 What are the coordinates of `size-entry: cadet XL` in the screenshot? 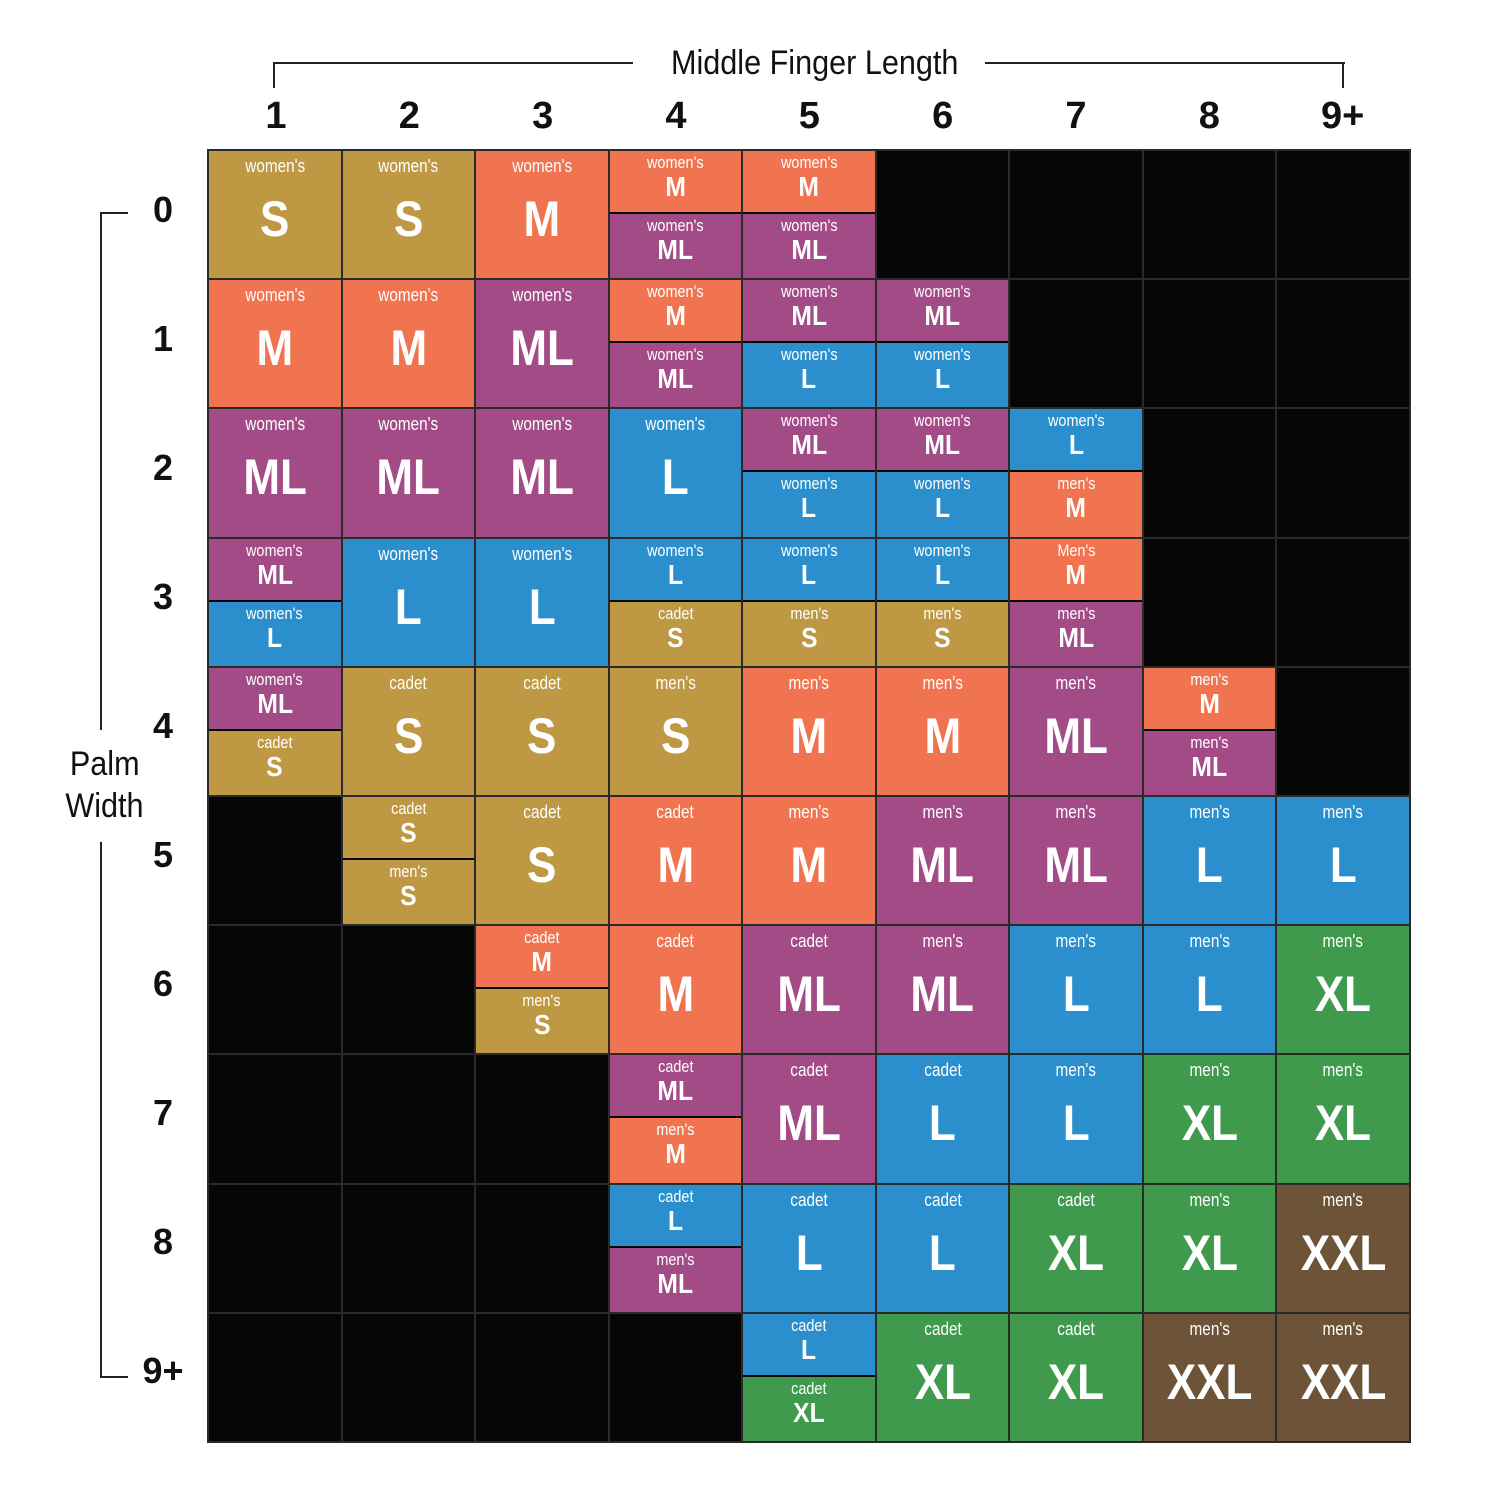 It's located at (942, 1377).